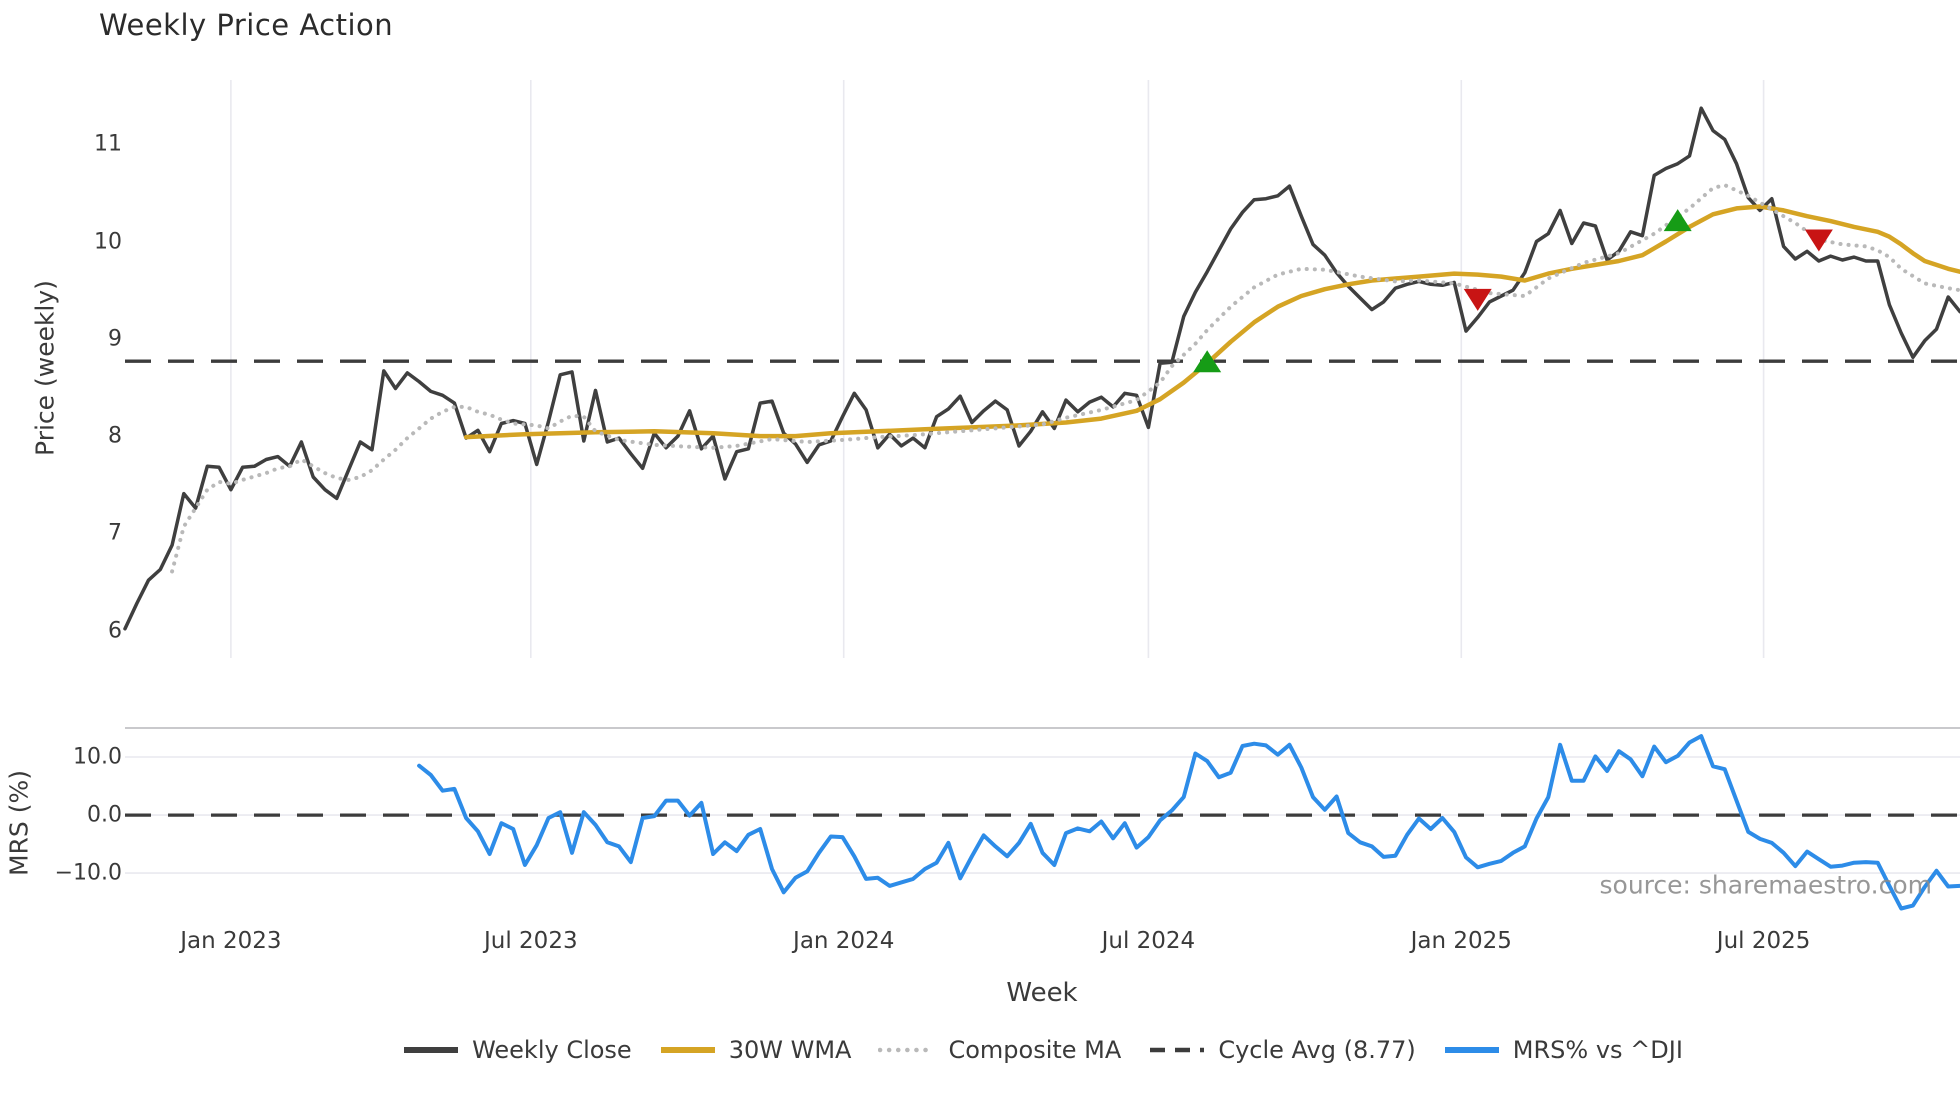 The width and height of the screenshot is (1960, 1102). I want to click on x-tick-label: Jan 2024, so click(844, 941).